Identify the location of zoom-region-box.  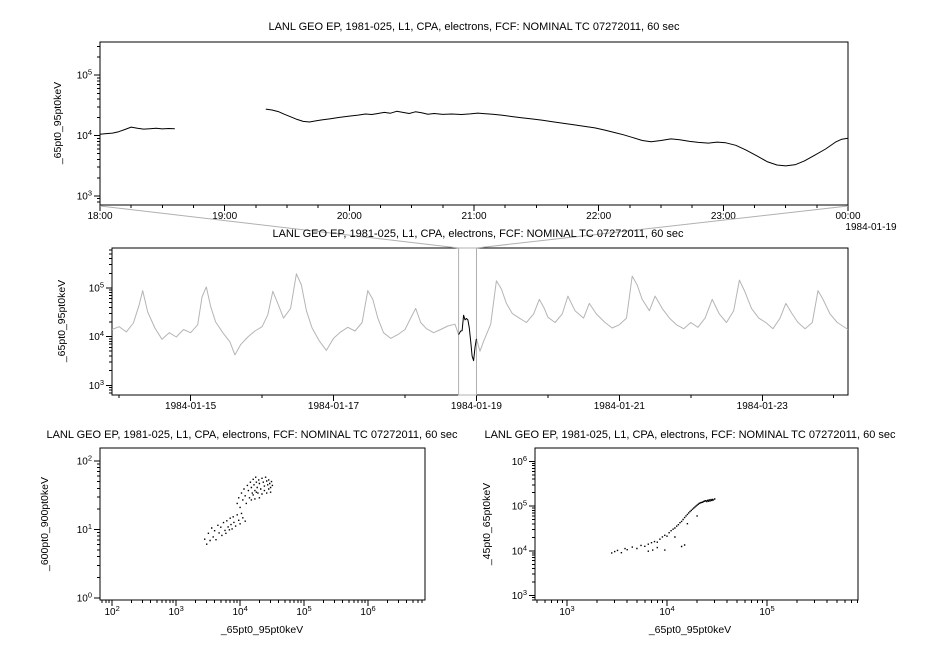
(468, 321).